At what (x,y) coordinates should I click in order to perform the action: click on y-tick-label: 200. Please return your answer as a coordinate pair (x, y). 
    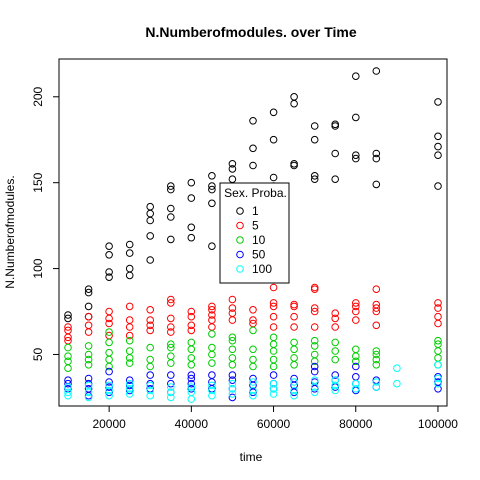
    Looking at the image, I should click on (38, 96).